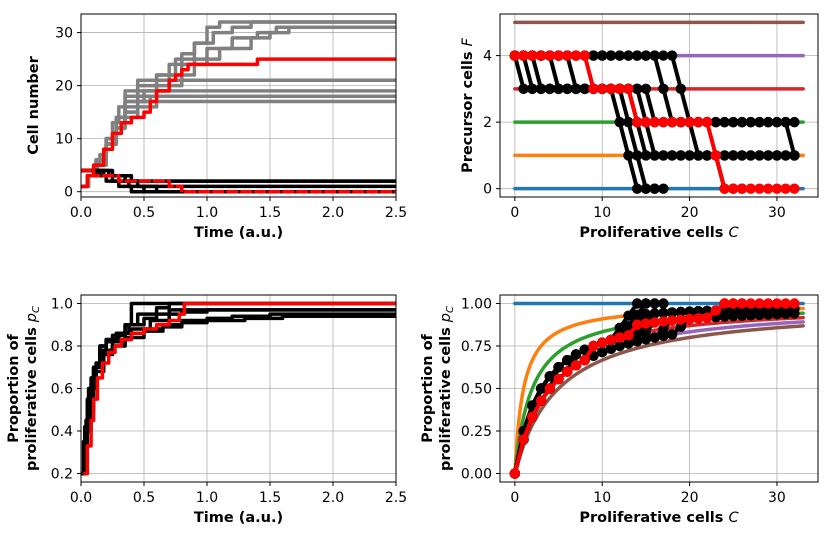 Image resolution: width=830 pixels, height=542 pixels. What do you see at coordinates (777, 213) in the screenshot?
I see `x-tick-label: 30` at bounding box center [777, 213].